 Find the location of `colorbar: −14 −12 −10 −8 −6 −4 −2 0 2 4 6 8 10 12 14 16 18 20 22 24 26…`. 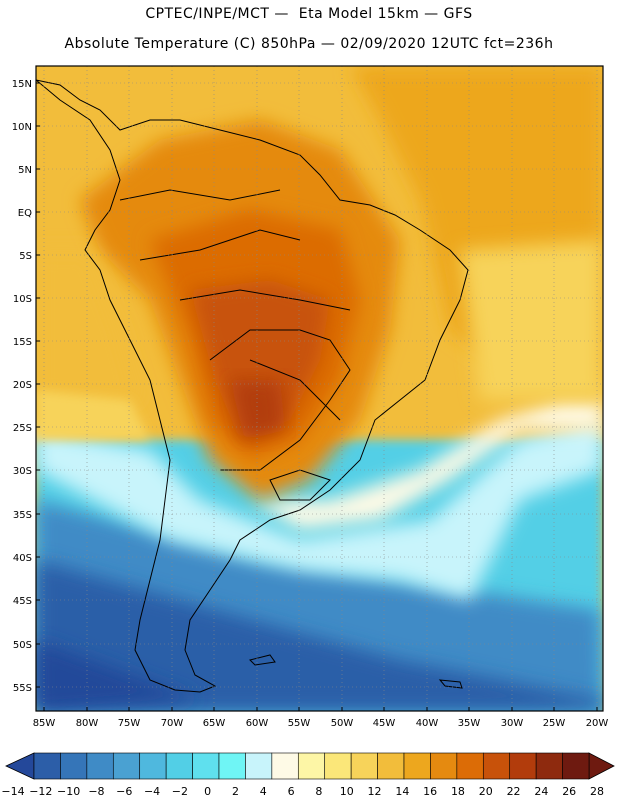

colorbar: −14 −12 −10 −8 −6 −4 −2 0 2 4 6 8 10 12 14 16 18 20 22 24 26… is located at coordinates (308, 775).